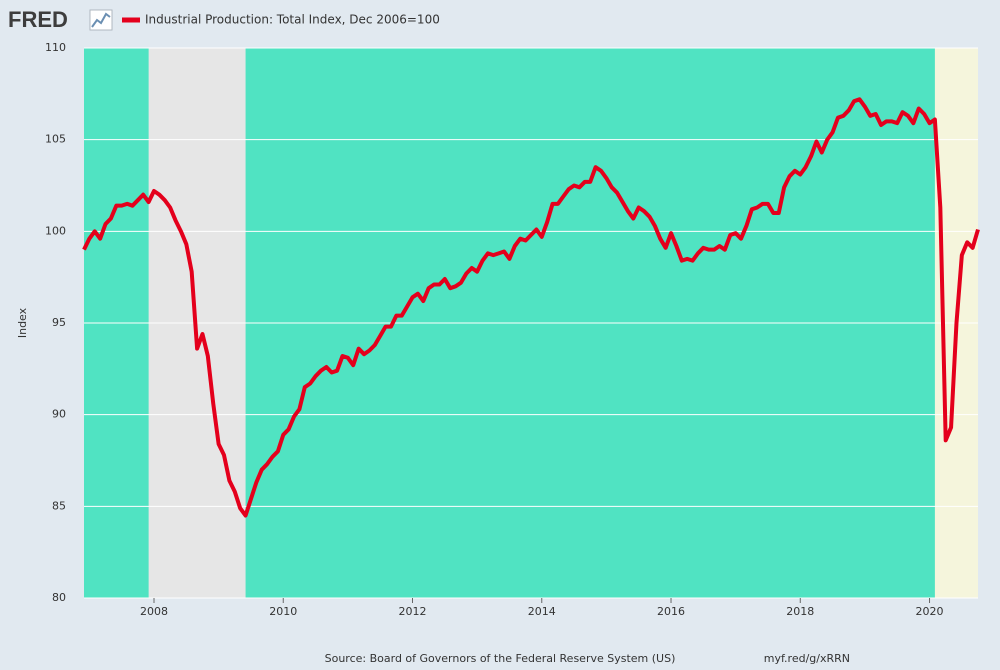 The width and height of the screenshot is (1000, 670). Describe the element at coordinates (930, 611) in the screenshot. I see `x-tick-label: 2020` at that location.